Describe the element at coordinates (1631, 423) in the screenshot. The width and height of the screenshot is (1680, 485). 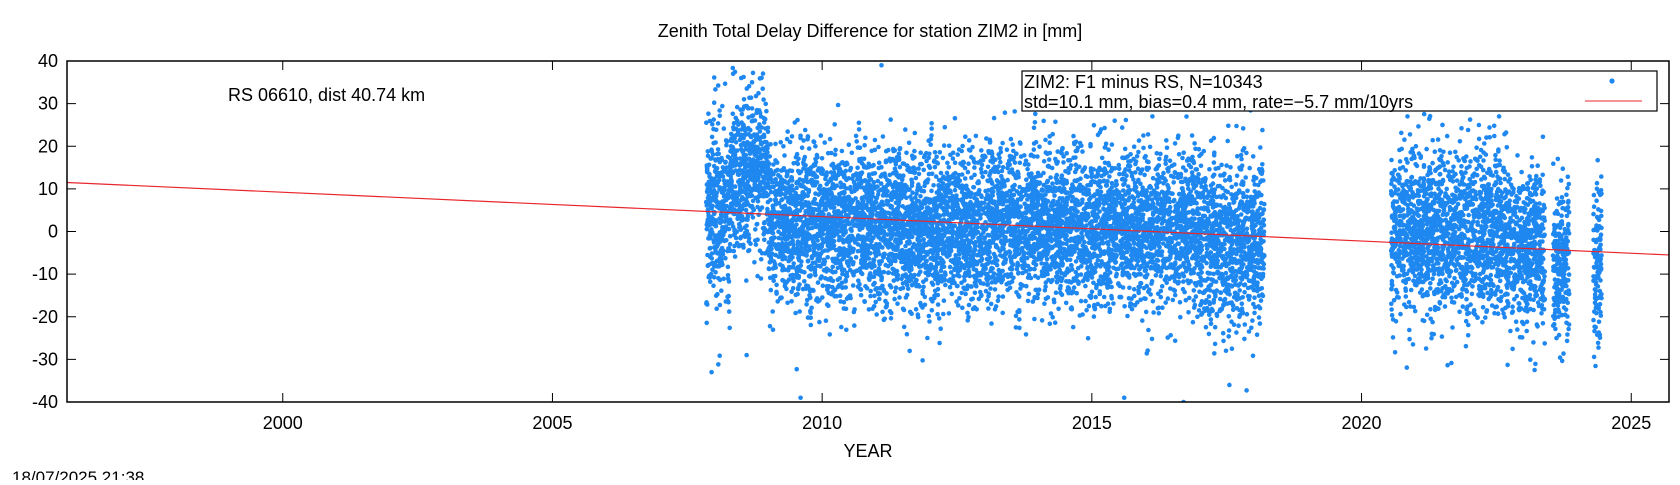
I see `x-tick-label: 2025` at that location.